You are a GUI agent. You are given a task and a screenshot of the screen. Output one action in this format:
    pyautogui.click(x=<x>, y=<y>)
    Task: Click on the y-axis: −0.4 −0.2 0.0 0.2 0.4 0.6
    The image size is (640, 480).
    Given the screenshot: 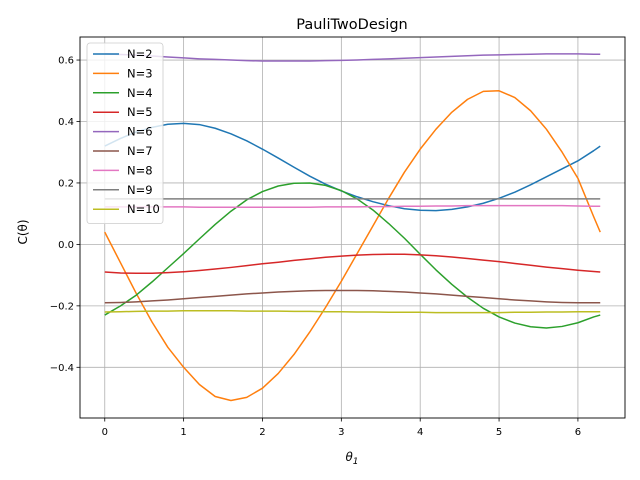 What is the action you would take?
    pyautogui.click(x=65, y=215)
    